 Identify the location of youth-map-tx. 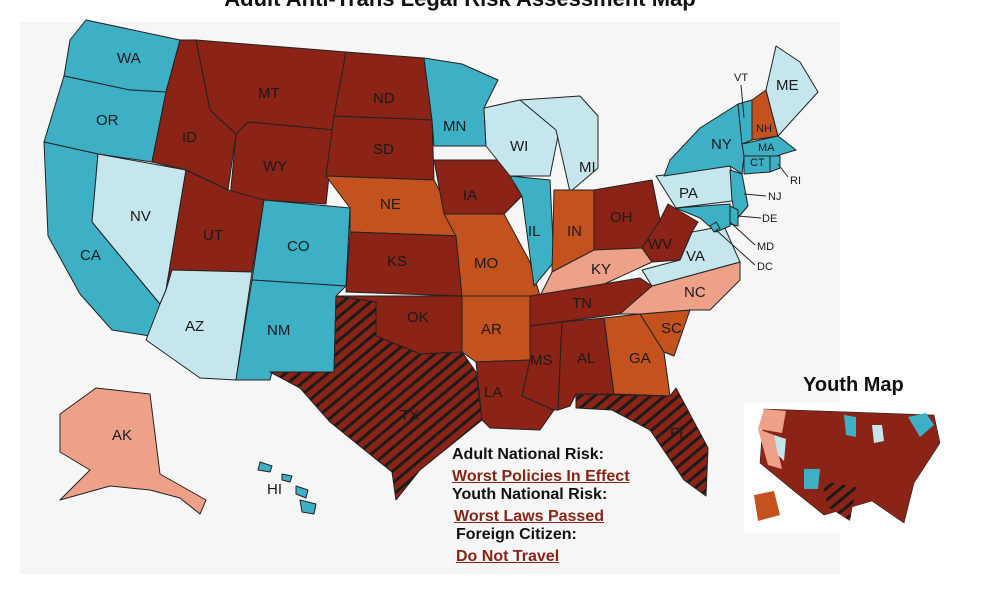
(839, 501).